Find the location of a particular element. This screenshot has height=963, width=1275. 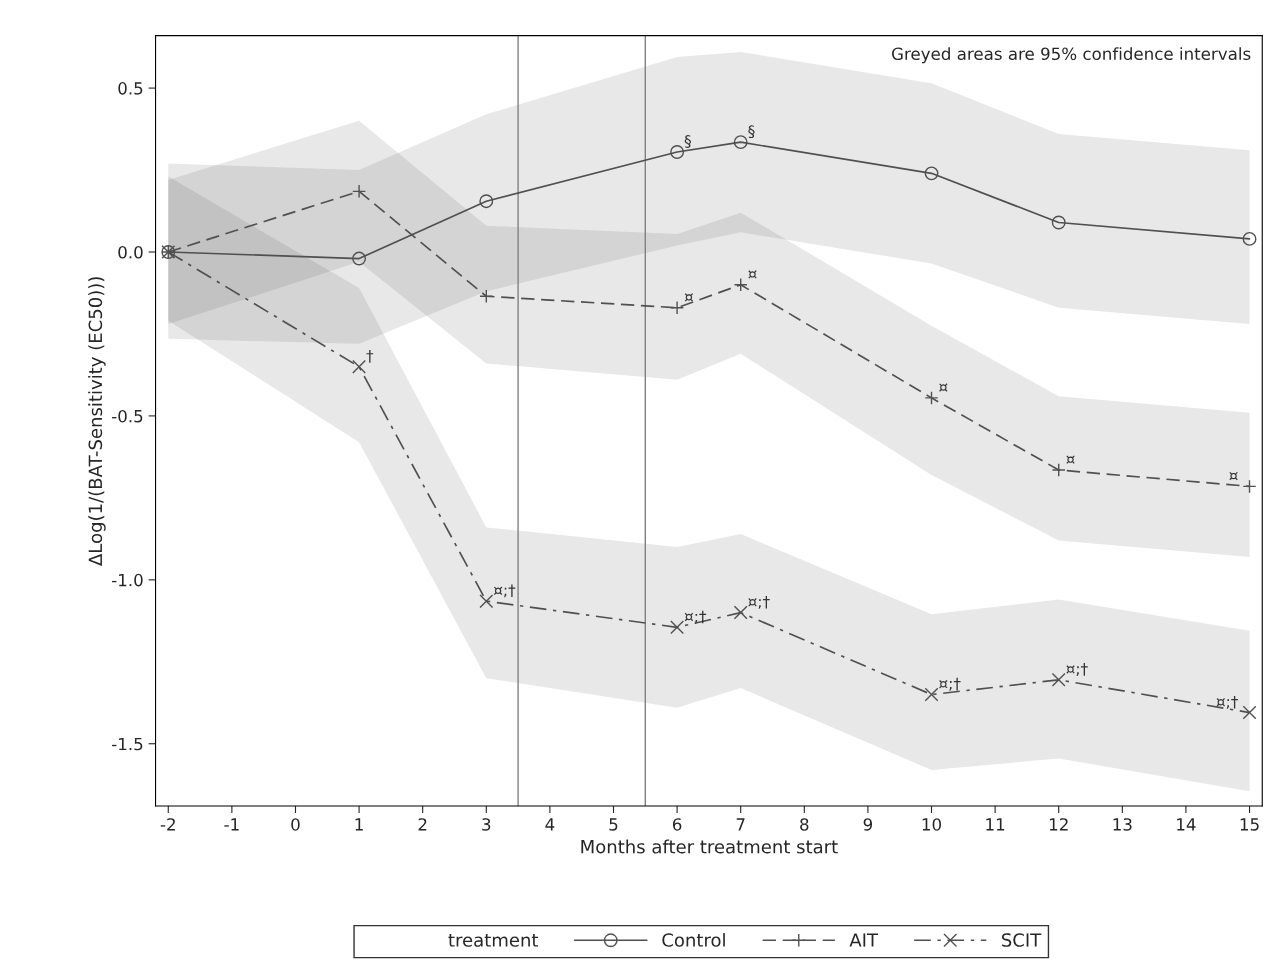

x-tick-label: 8 is located at coordinates (804, 824).